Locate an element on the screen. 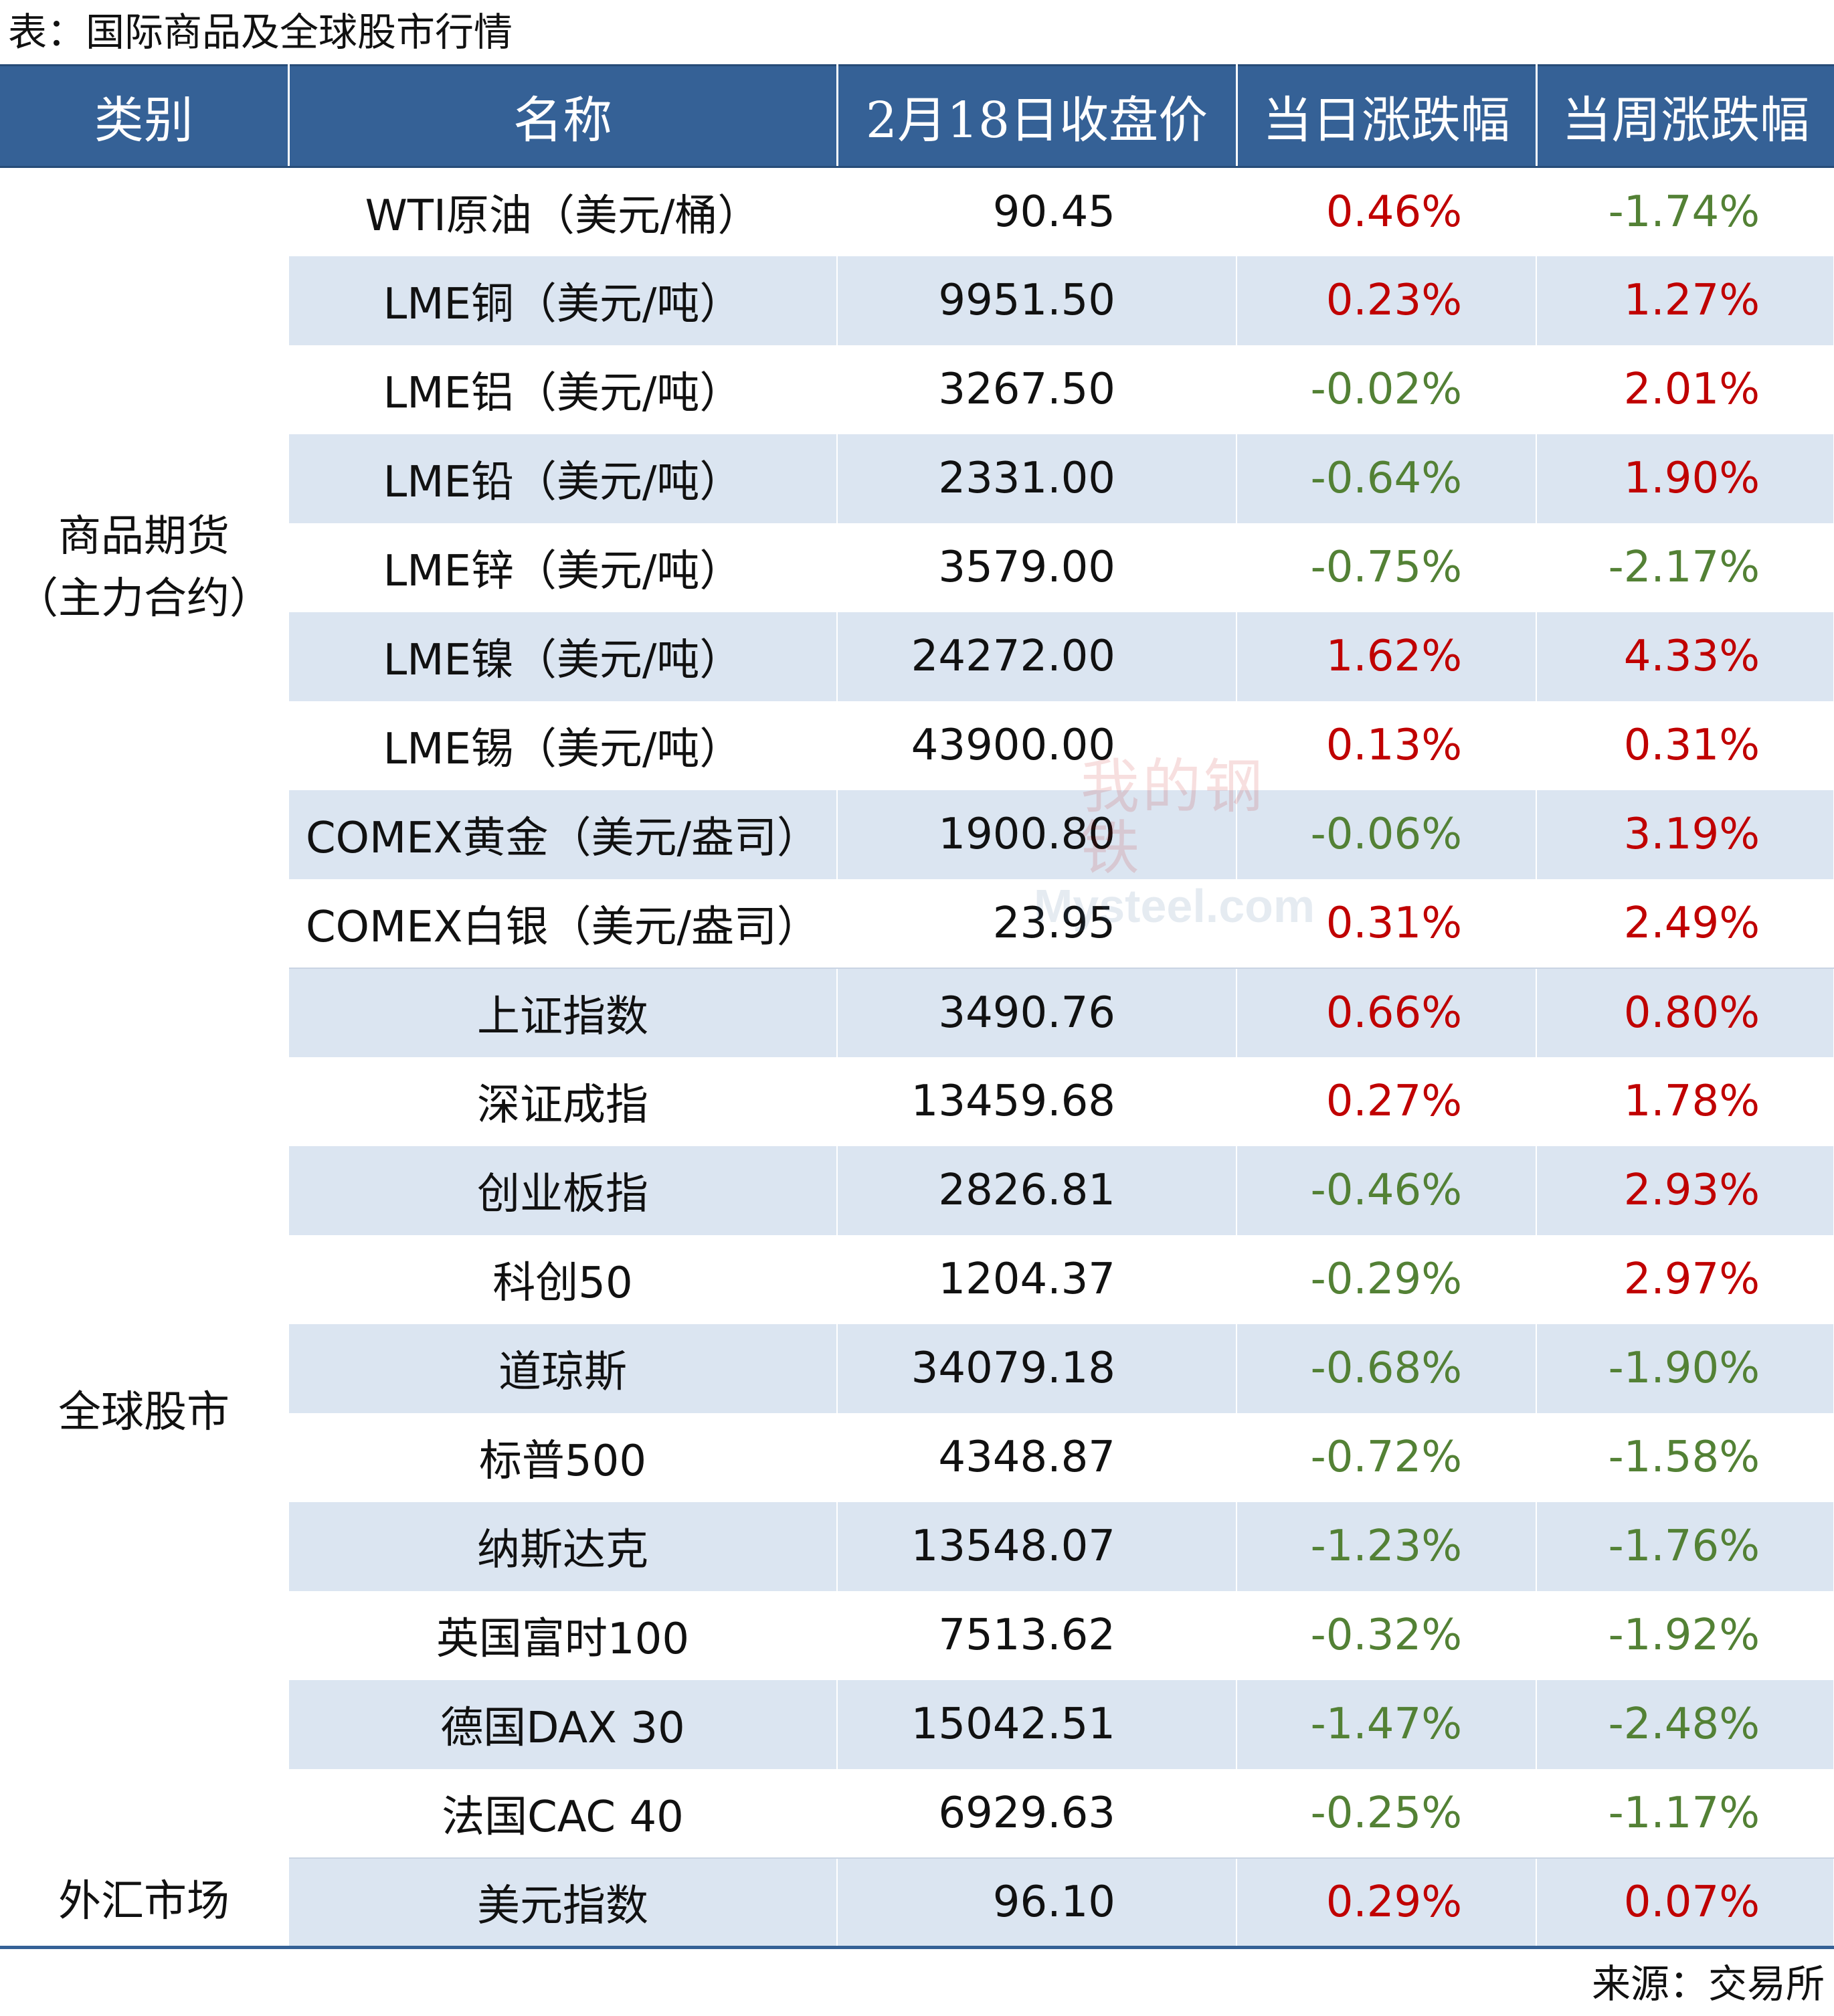 The width and height of the screenshot is (1834, 2016). price-cell: 1900.80 is located at coordinates (1037, 834).